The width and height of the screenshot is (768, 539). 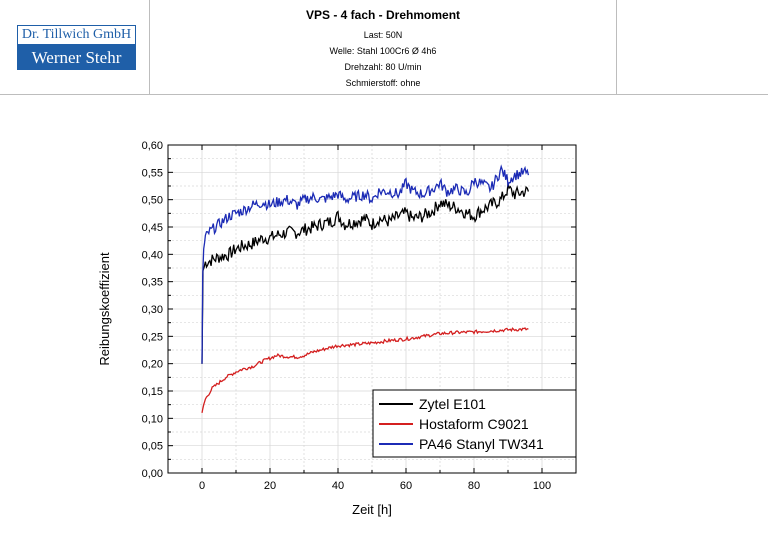 I want to click on logo-line1: Dr. Tillwich GmbH, so click(x=76, y=35).